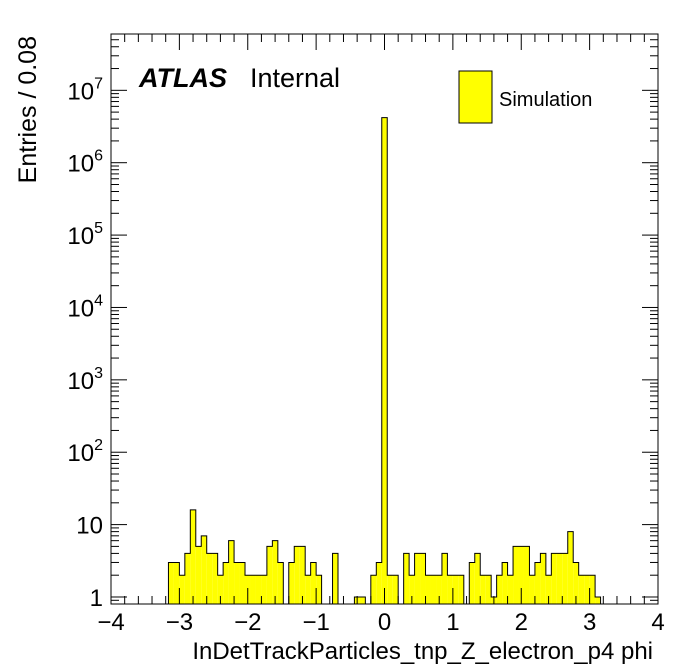 This screenshot has height=672, width=696. I want to click on x-tick-label: 2, so click(521, 622).